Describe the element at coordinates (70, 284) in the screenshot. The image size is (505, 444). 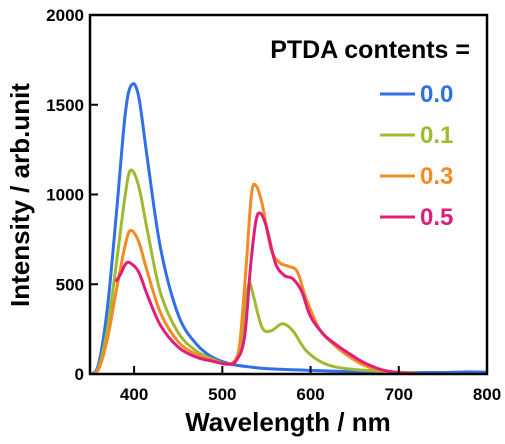
I see `y-tick-label: 500` at that location.